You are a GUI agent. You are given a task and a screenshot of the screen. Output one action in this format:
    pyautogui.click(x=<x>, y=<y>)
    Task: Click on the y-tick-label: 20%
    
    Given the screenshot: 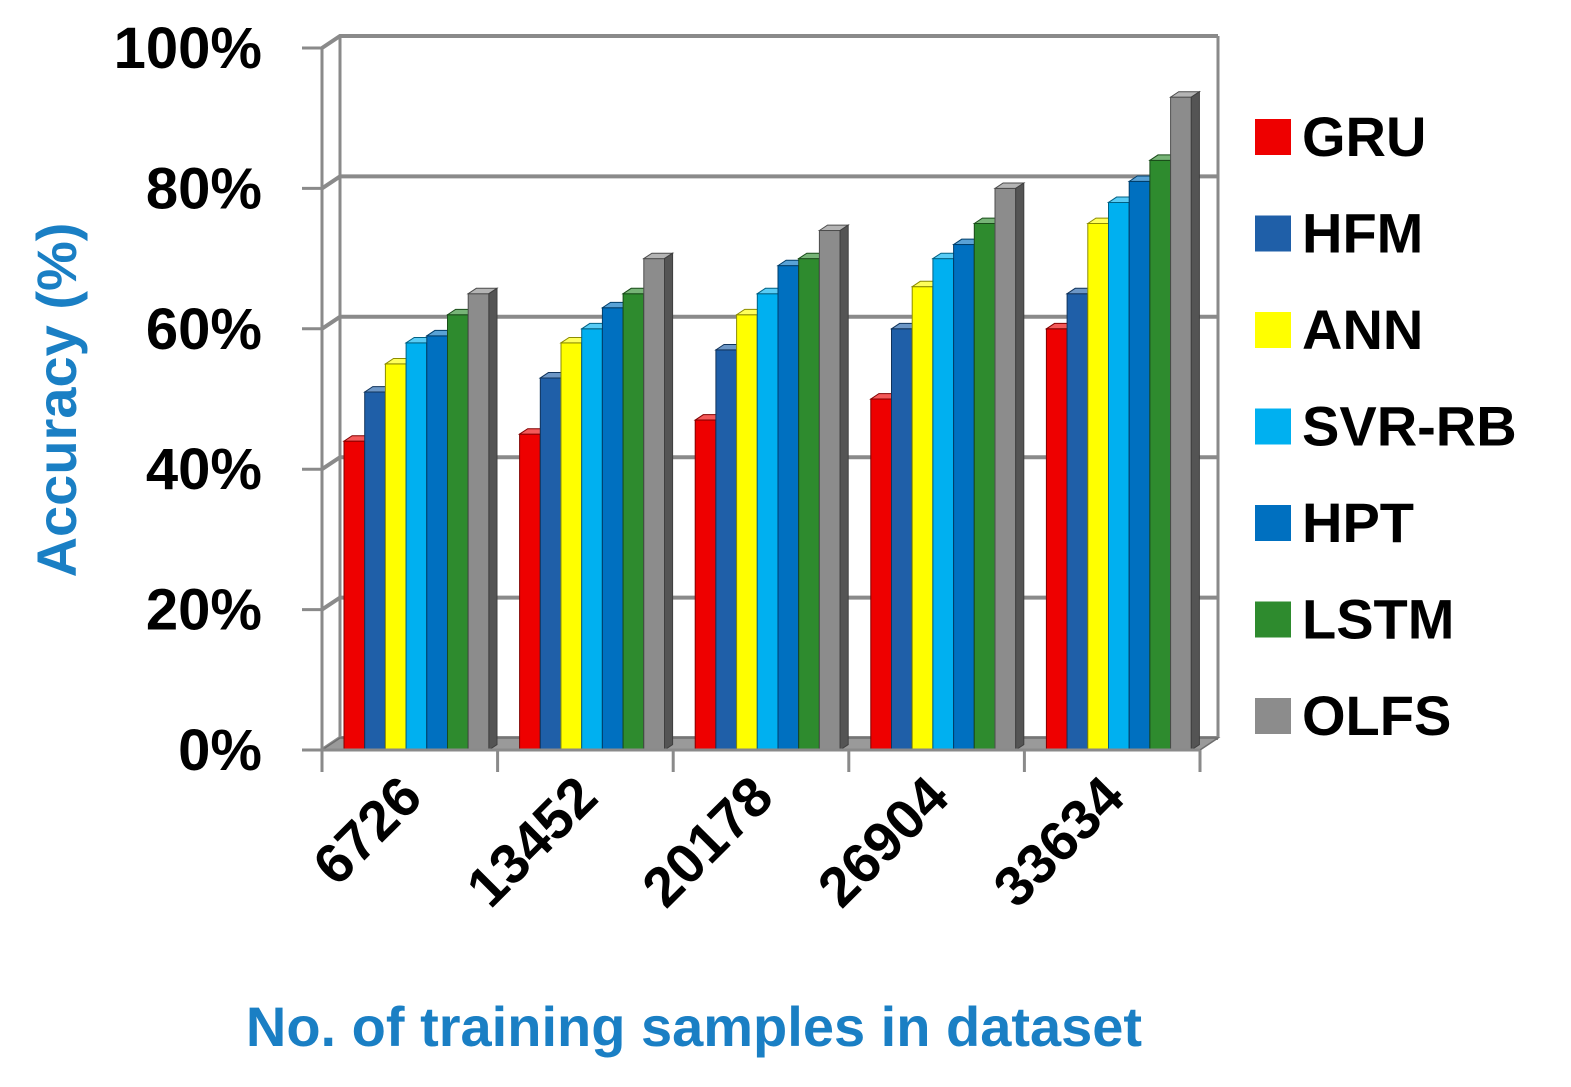 What is the action you would take?
    pyautogui.click(x=204, y=610)
    